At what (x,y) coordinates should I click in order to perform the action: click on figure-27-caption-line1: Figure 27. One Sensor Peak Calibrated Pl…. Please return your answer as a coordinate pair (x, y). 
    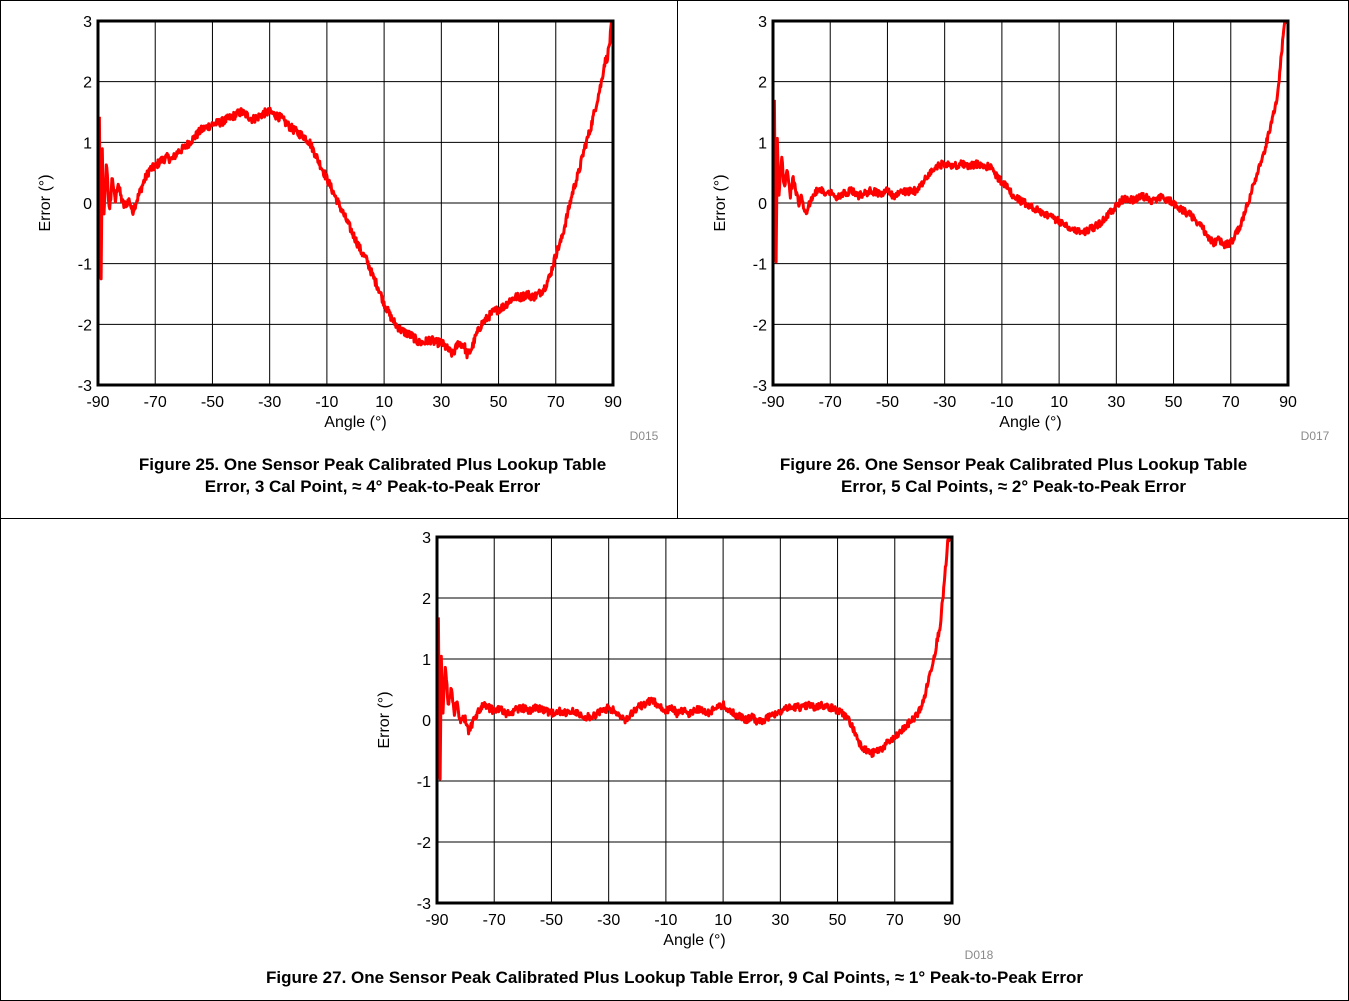
    Looking at the image, I should click on (674, 977).